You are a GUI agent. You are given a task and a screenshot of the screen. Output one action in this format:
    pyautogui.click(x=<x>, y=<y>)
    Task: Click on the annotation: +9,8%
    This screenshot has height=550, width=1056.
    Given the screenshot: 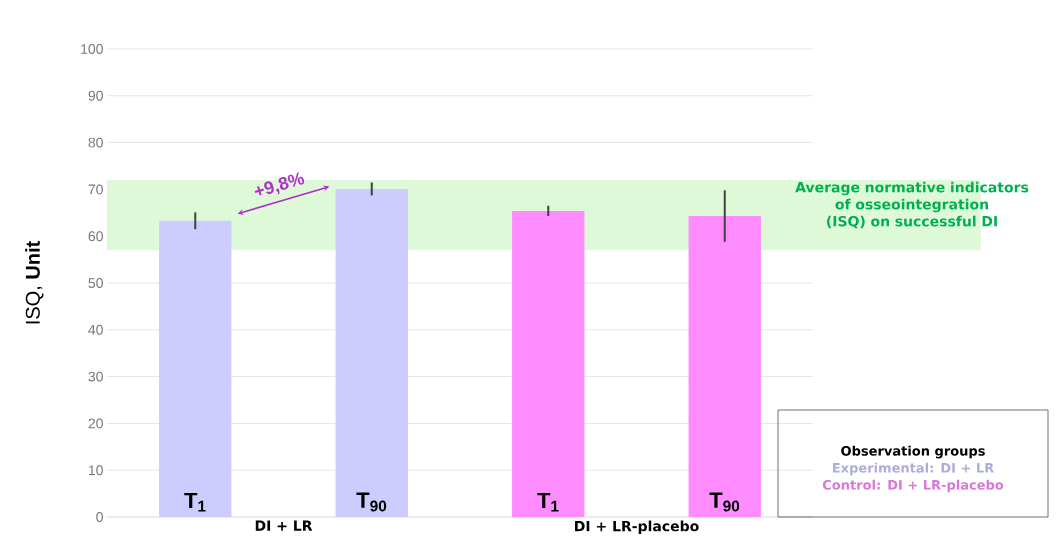 What is the action you would take?
    pyautogui.click(x=279, y=184)
    